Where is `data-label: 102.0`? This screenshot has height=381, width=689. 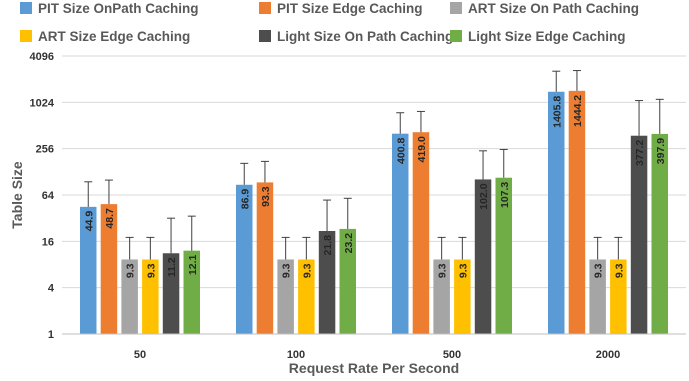
data-label: 102.0 is located at coordinates (484, 196).